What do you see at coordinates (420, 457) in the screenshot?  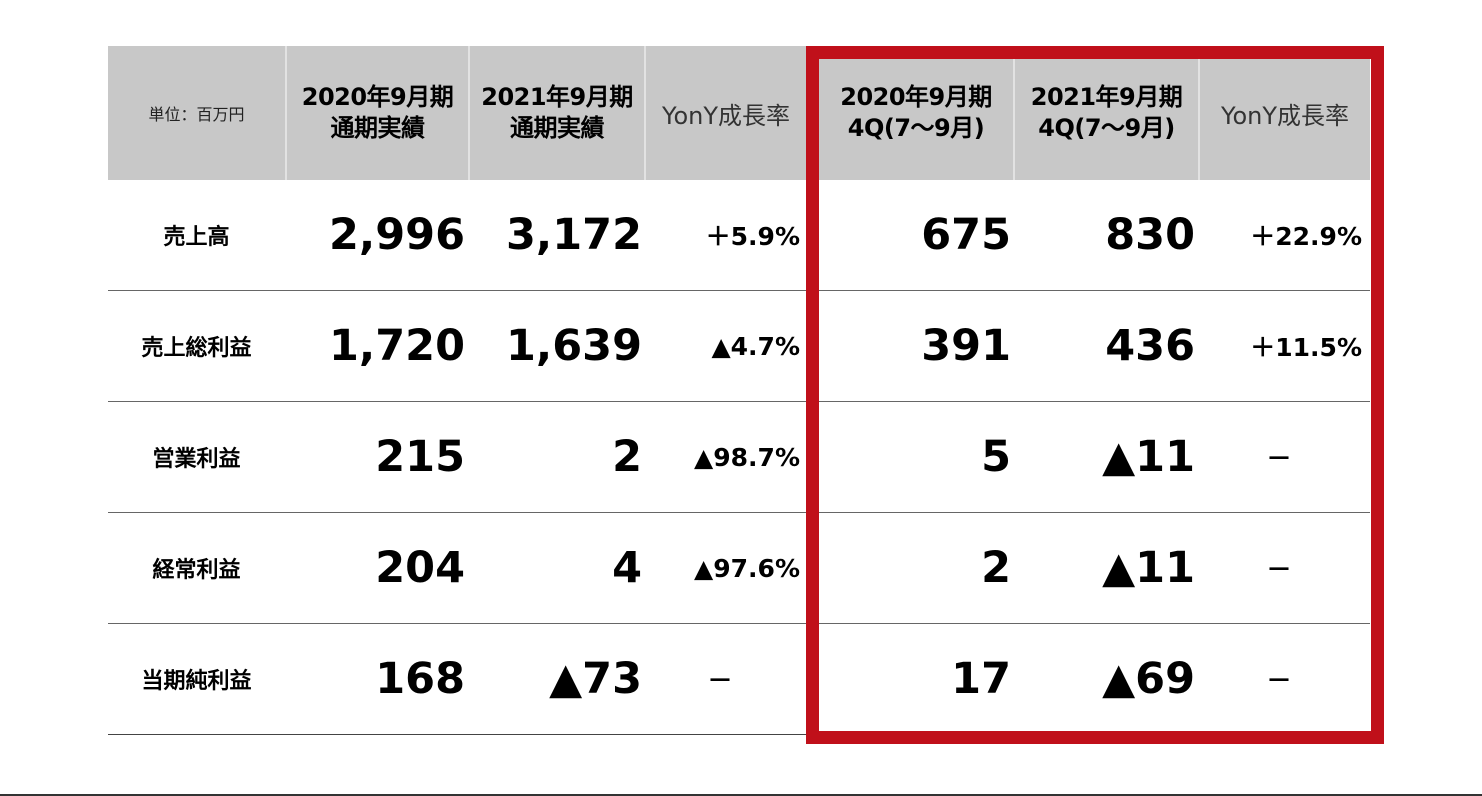 I see `fy2020-value: 215` at bounding box center [420, 457].